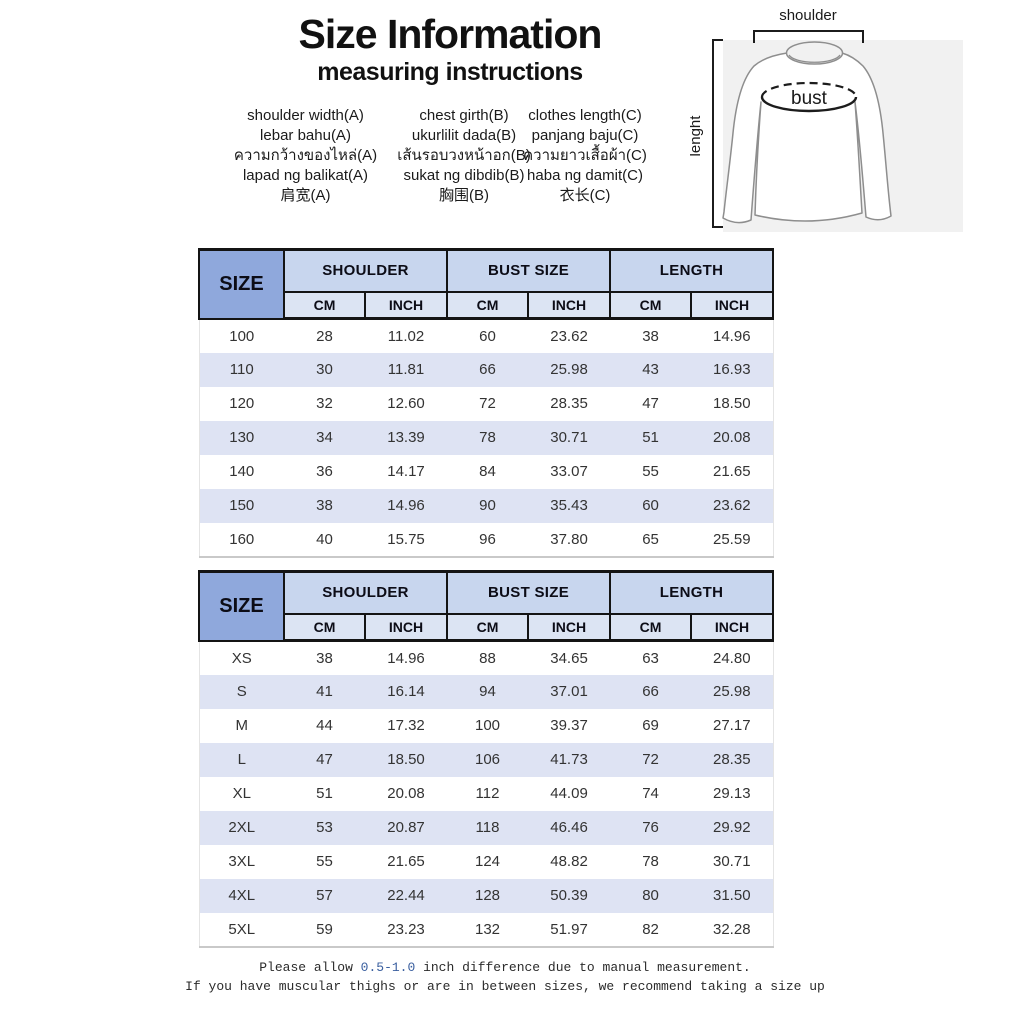  What do you see at coordinates (569, 505) in the screenshot?
I see `table-cell: 35.43` at bounding box center [569, 505].